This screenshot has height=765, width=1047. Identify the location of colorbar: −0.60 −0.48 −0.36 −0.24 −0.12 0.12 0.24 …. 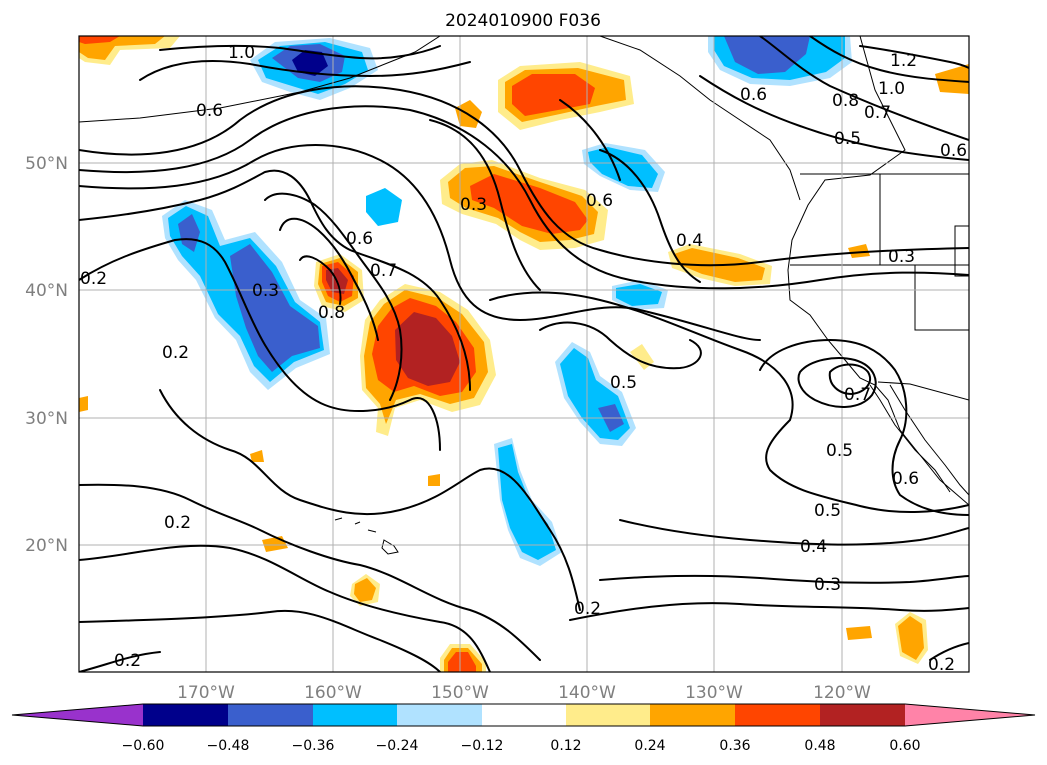
(523, 728).